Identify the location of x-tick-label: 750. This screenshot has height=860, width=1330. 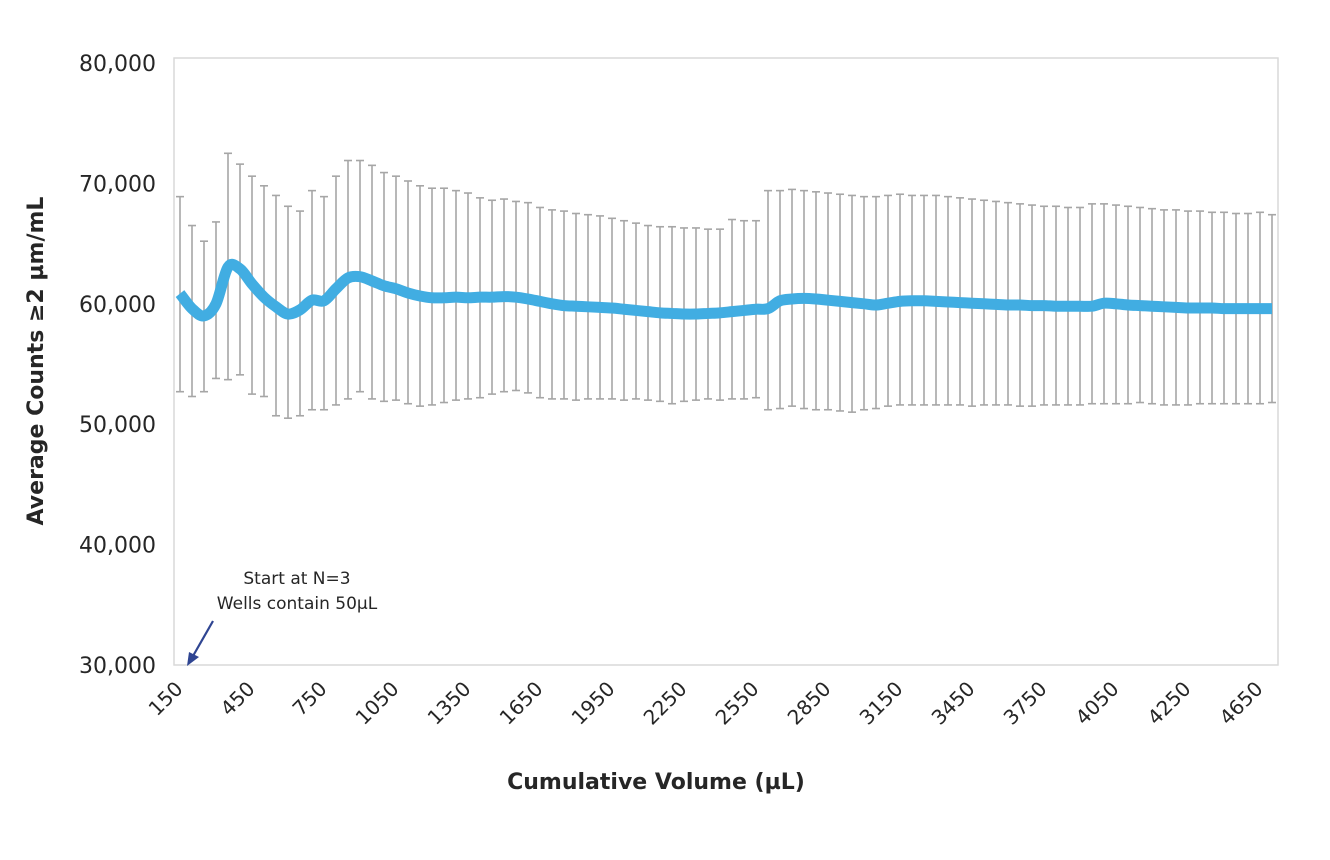
(310, 699).